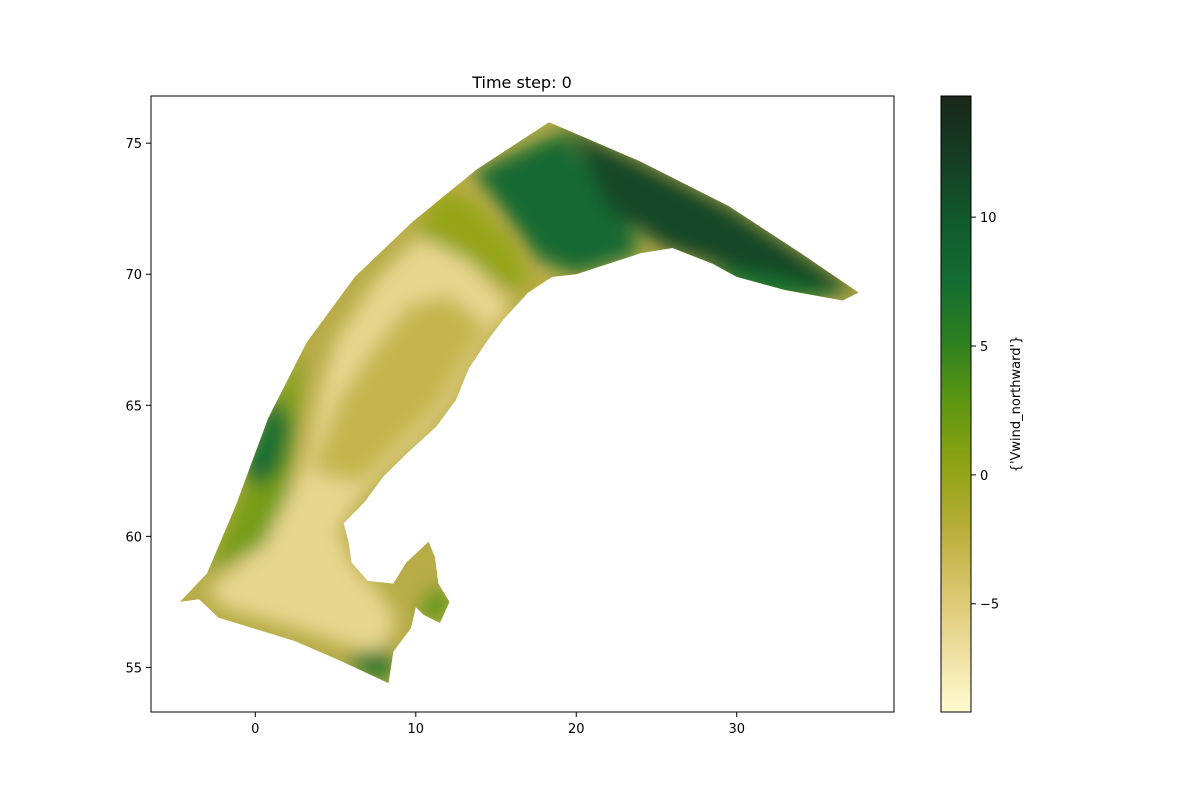  I want to click on colorbar-tick-label: 5, so click(984, 347).